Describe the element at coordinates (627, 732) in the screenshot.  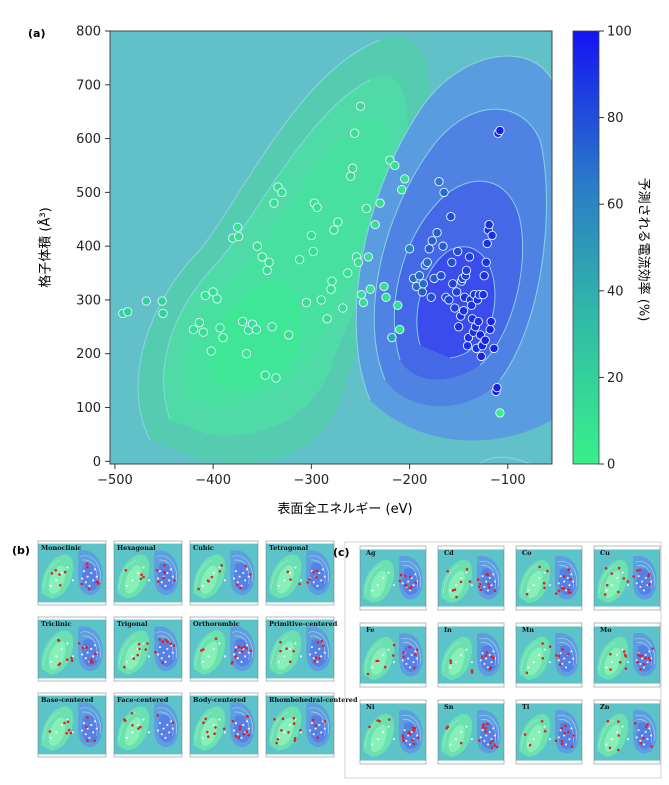
I see `subplot: Zn` at that location.